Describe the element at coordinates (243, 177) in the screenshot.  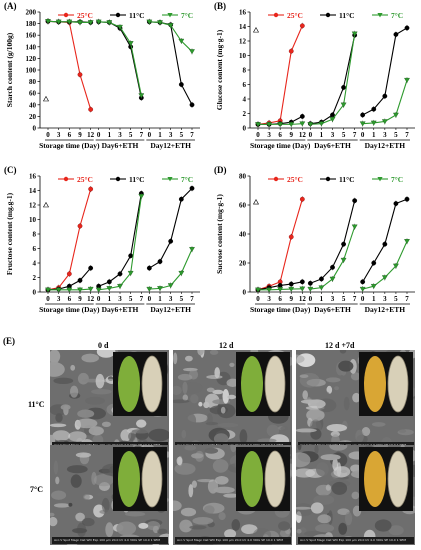
I see `y-tick-label: 80` at that location.